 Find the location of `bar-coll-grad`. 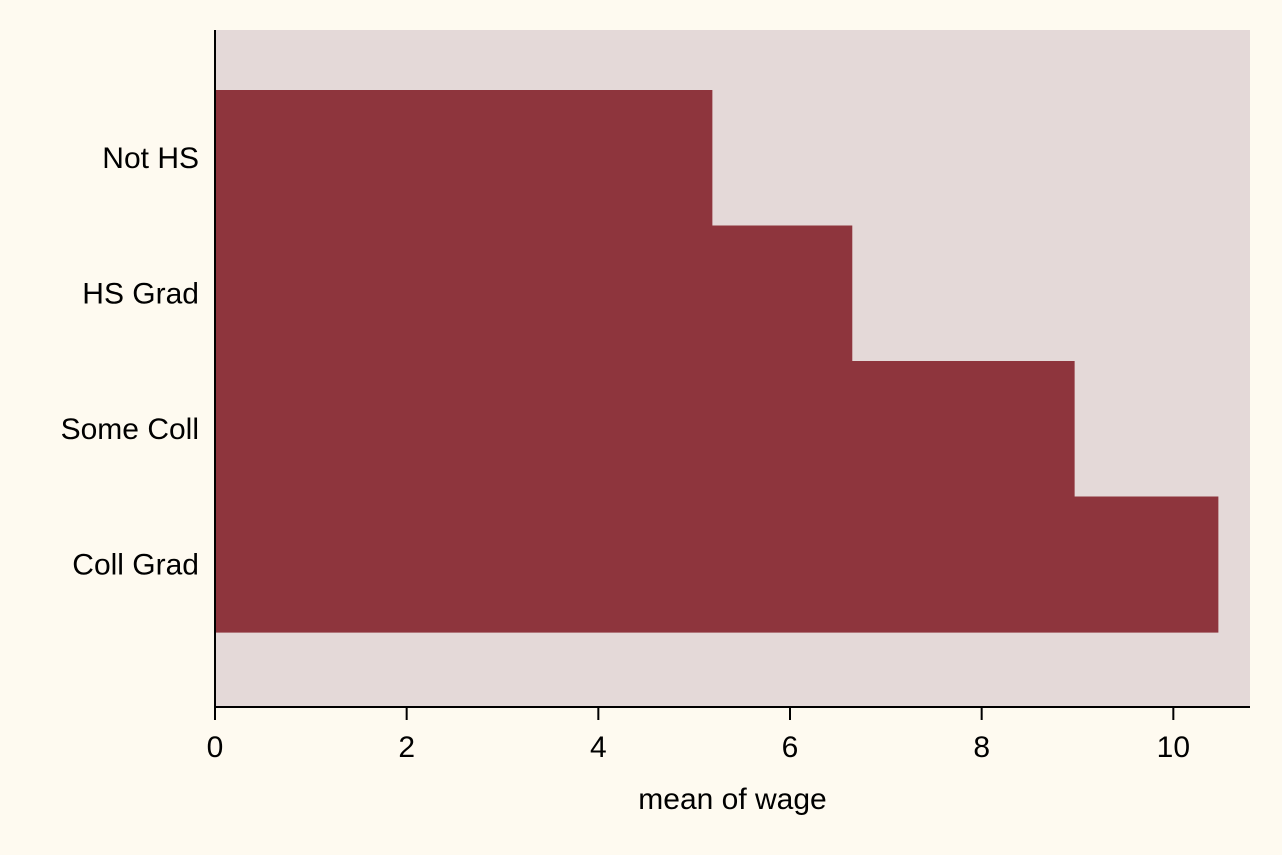

bar-coll-grad is located at coordinates (717, 564).